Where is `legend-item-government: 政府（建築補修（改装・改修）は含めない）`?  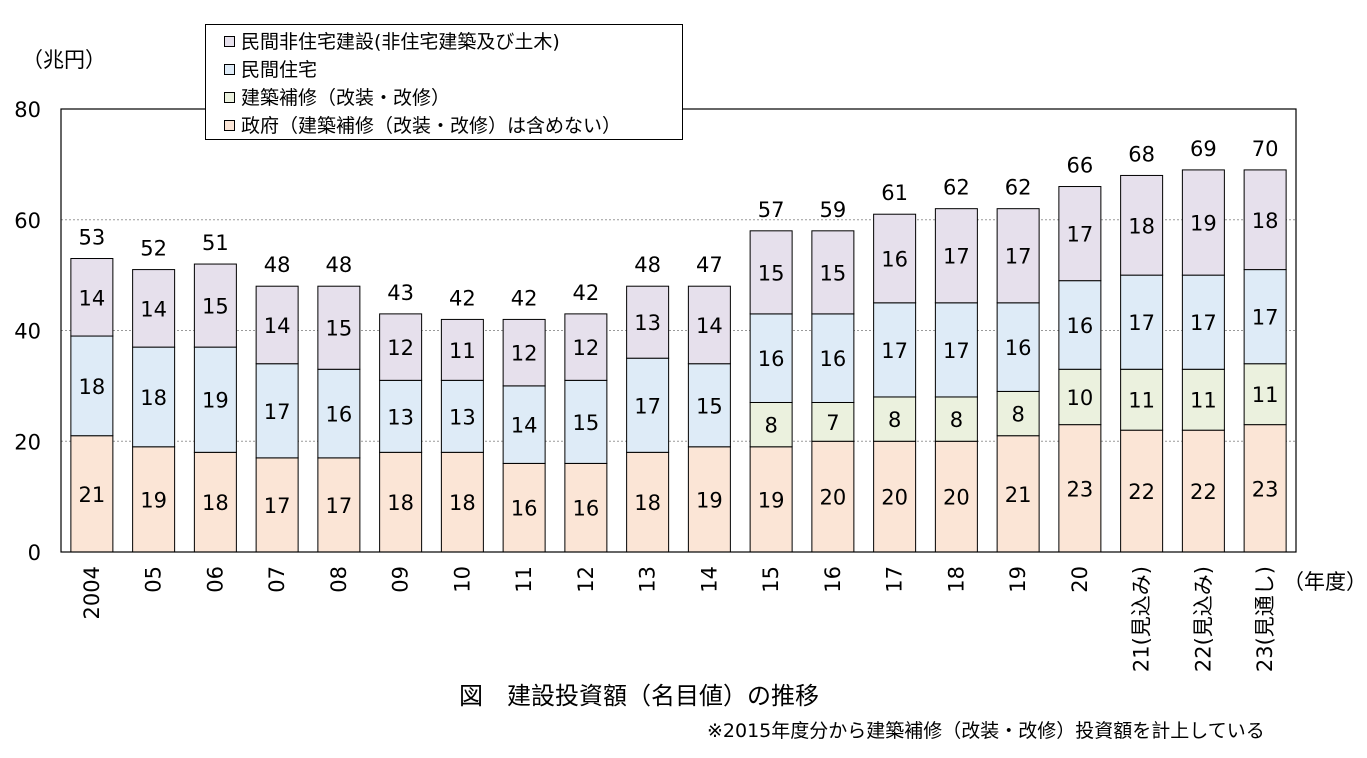
legend-item-government: 政府（建築補修（改装・改修）は含めない） is located at coordinates (453, 126).